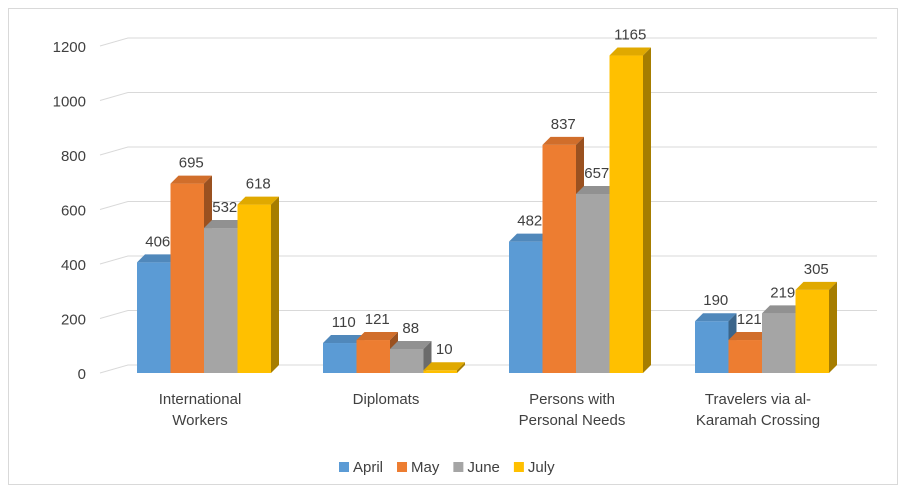 The width and height of the screenshot is (907, 493). I want to click on legend-label: April, so click(368, 467).